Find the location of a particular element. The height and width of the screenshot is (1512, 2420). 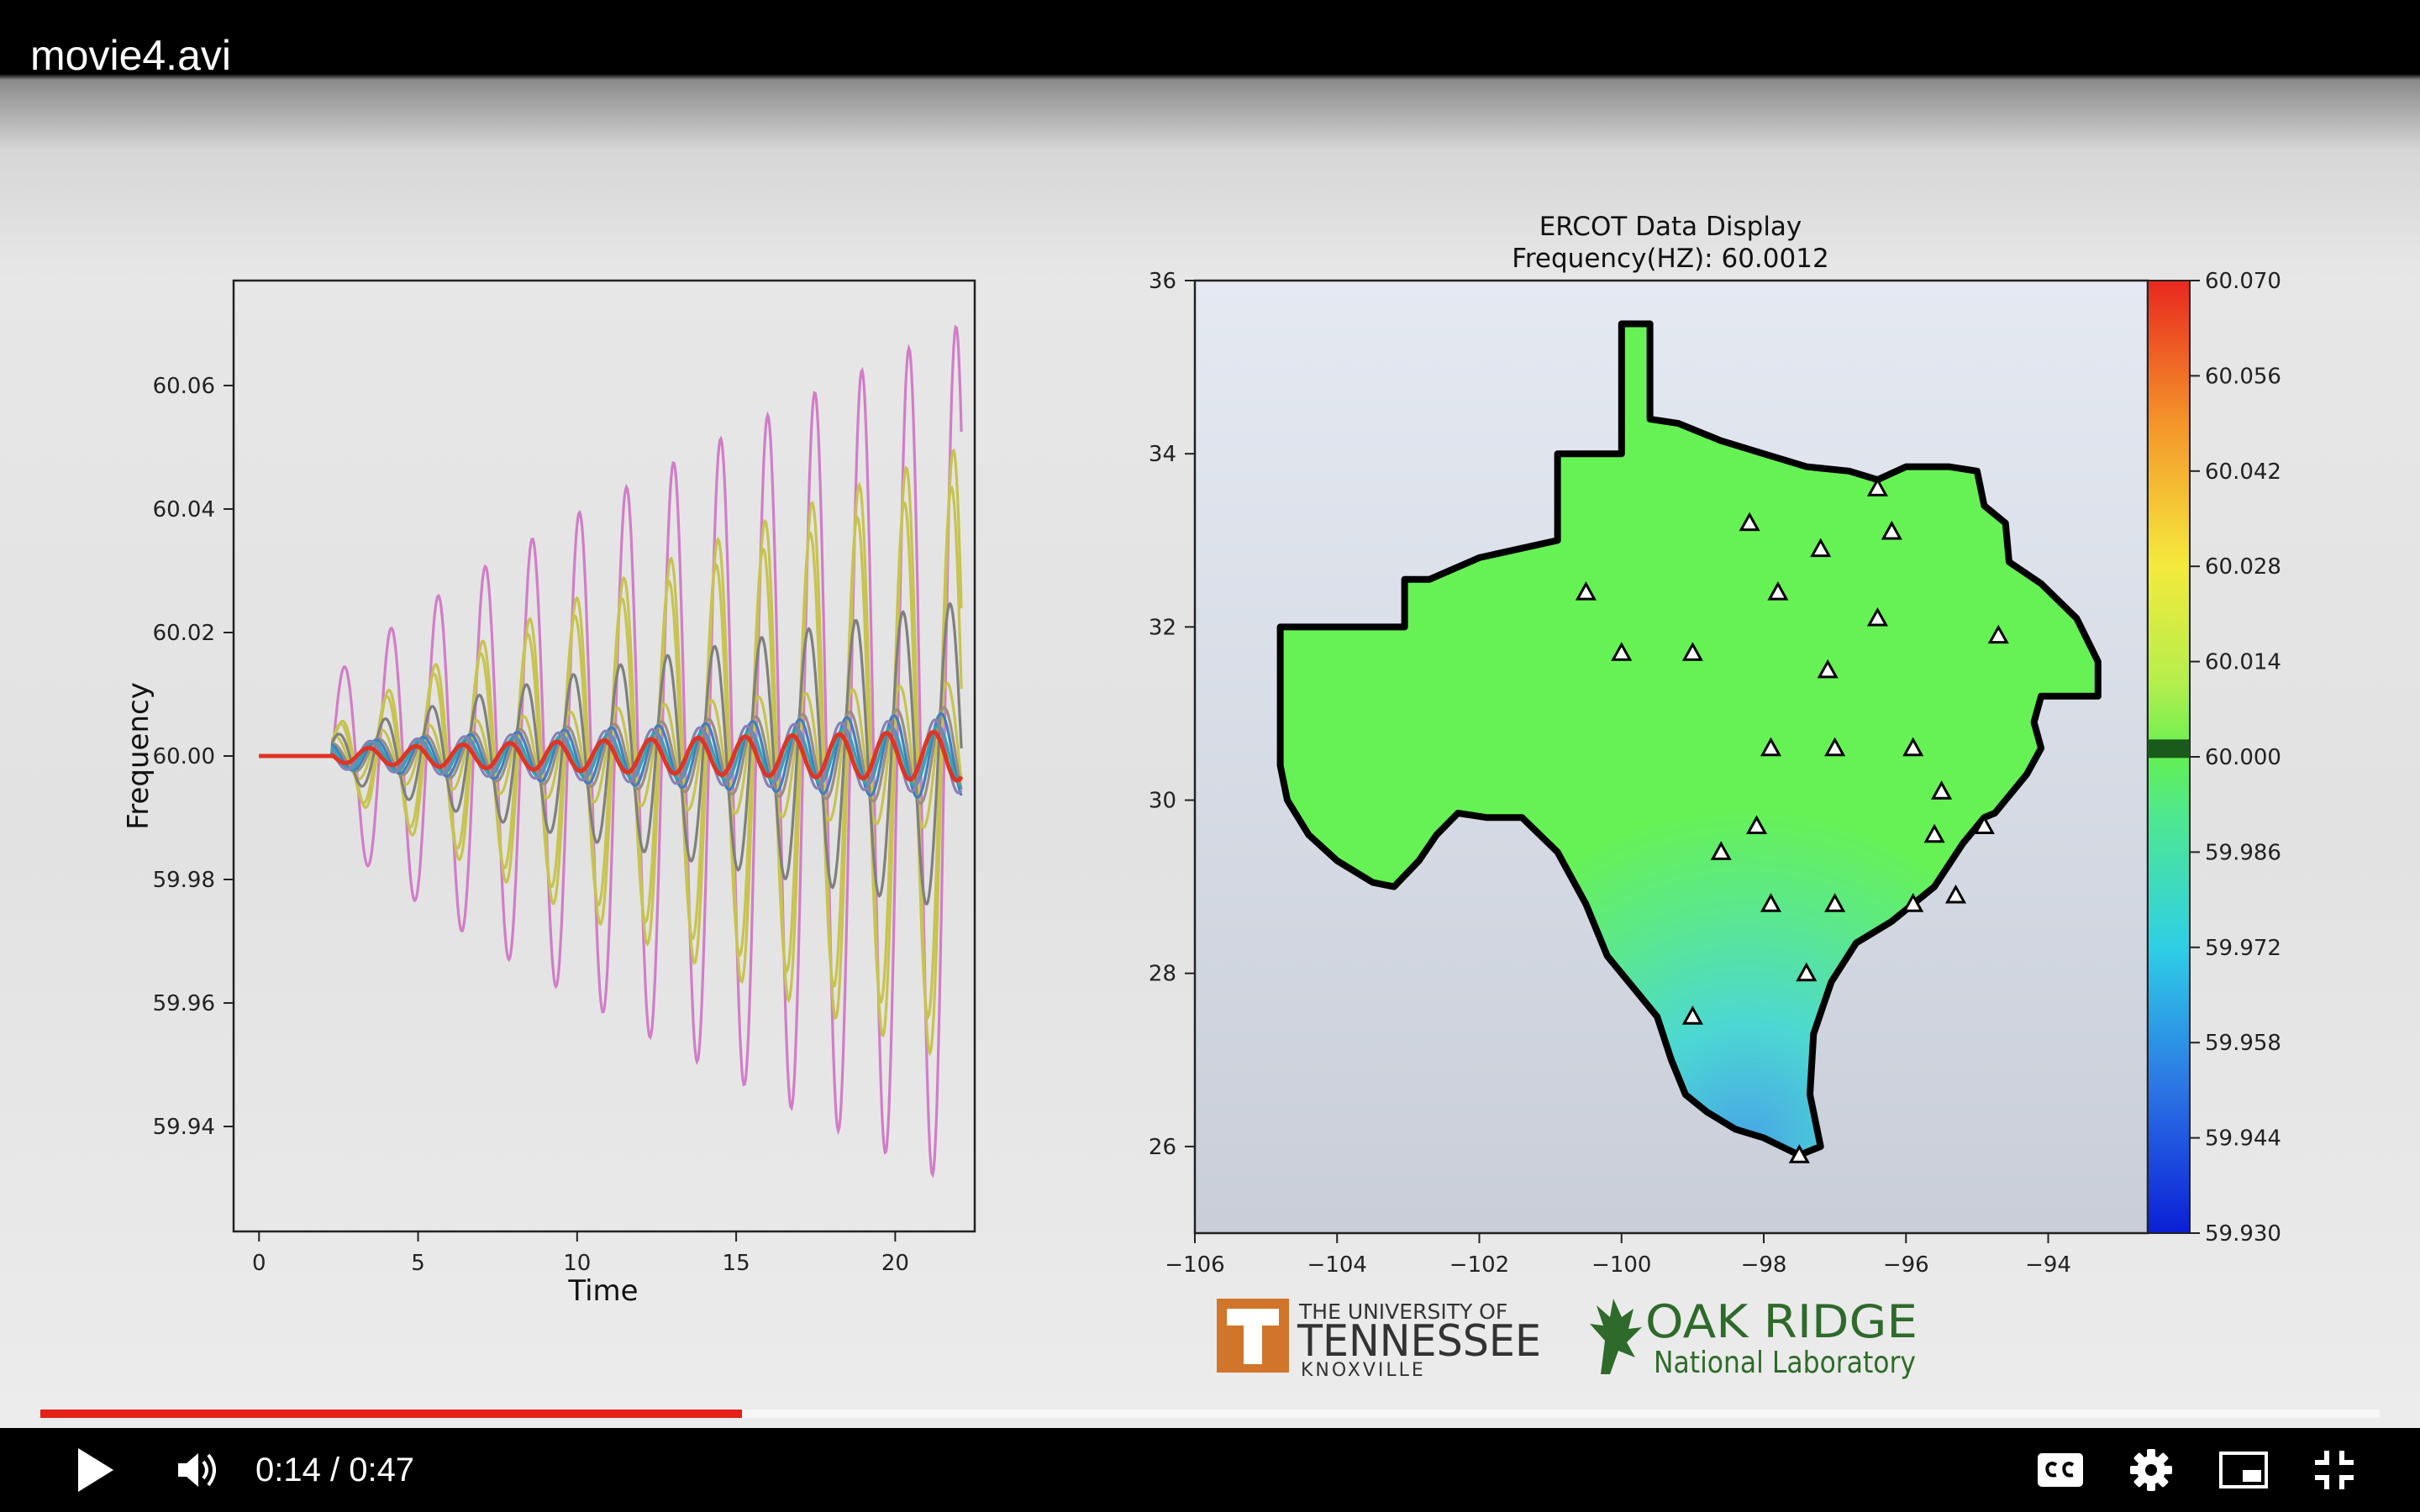

y-tick-label: 59.98 is located at coordinates (184, 880).